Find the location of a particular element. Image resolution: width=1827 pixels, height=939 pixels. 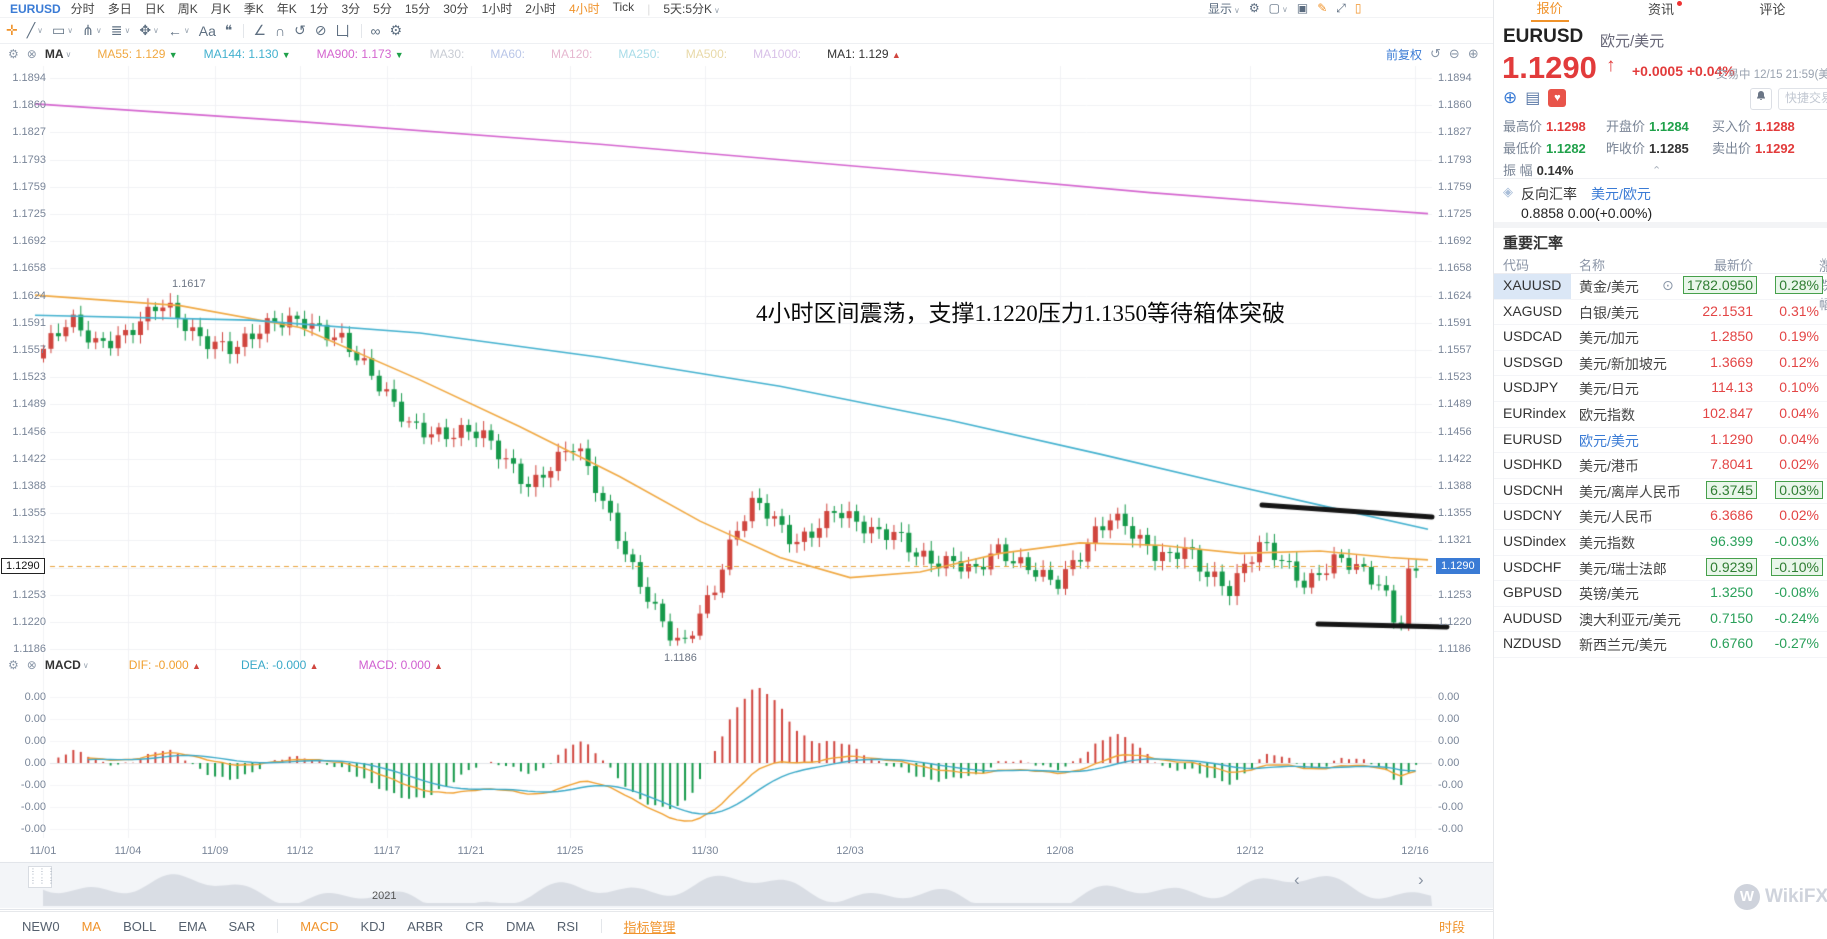

timeframe-Tick: Tick is located at coordinates (623, 7).